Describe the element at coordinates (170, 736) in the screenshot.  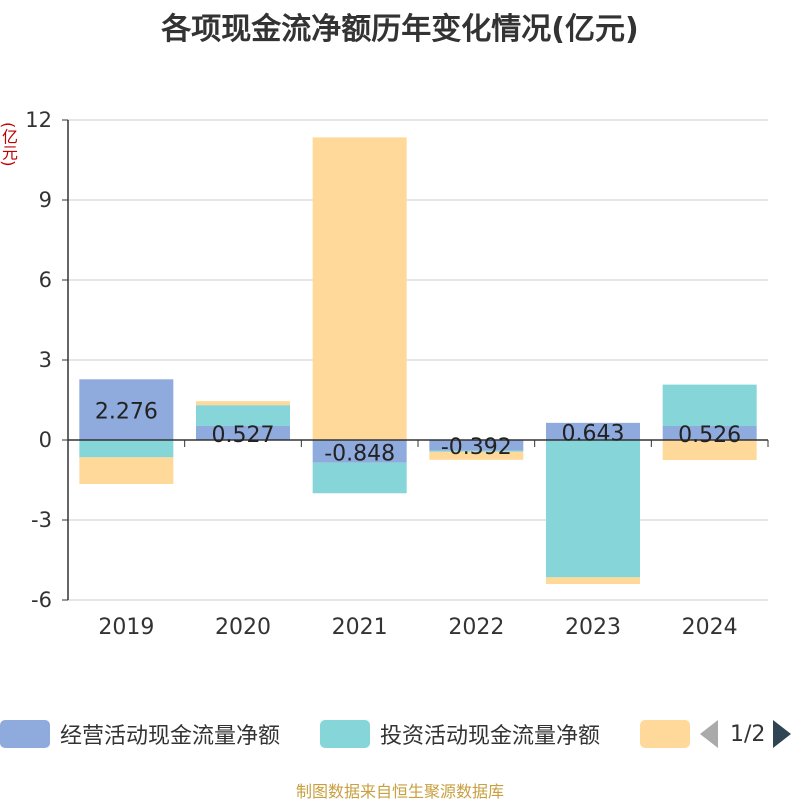
I see `legend-label-operating: 经营活动现金流量净额` at that location.